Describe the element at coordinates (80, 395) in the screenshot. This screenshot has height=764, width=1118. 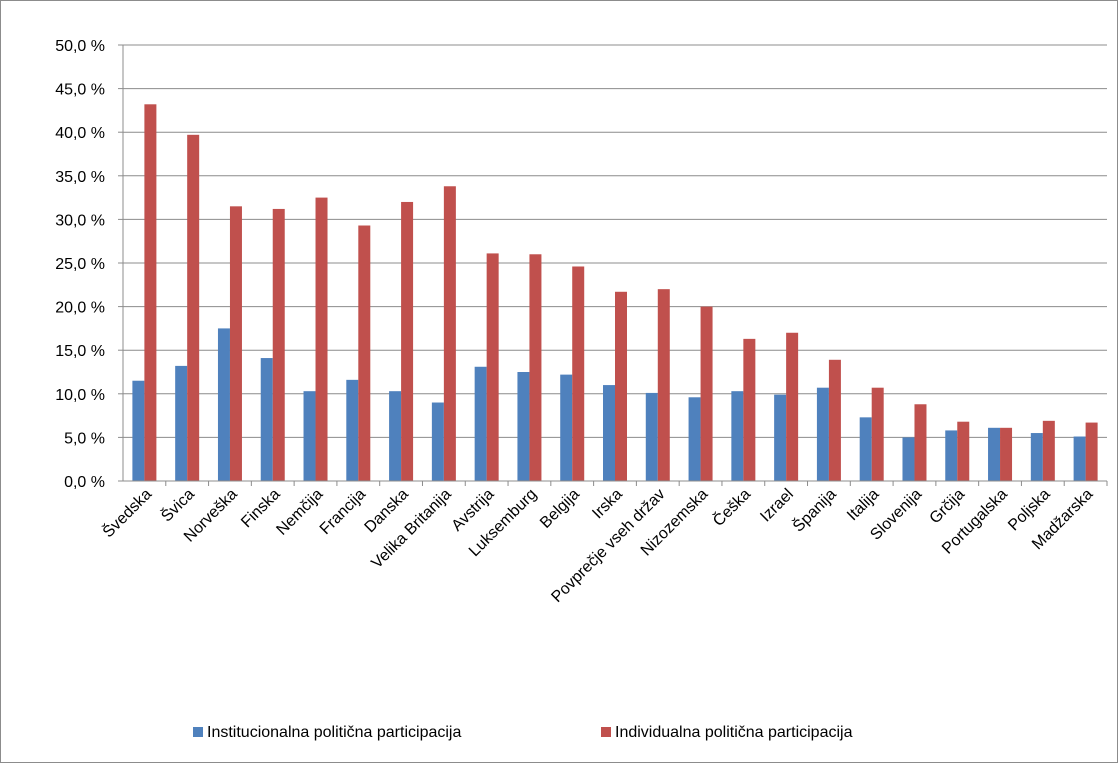
I see `y-tick-label: 10,0 %` at that location.